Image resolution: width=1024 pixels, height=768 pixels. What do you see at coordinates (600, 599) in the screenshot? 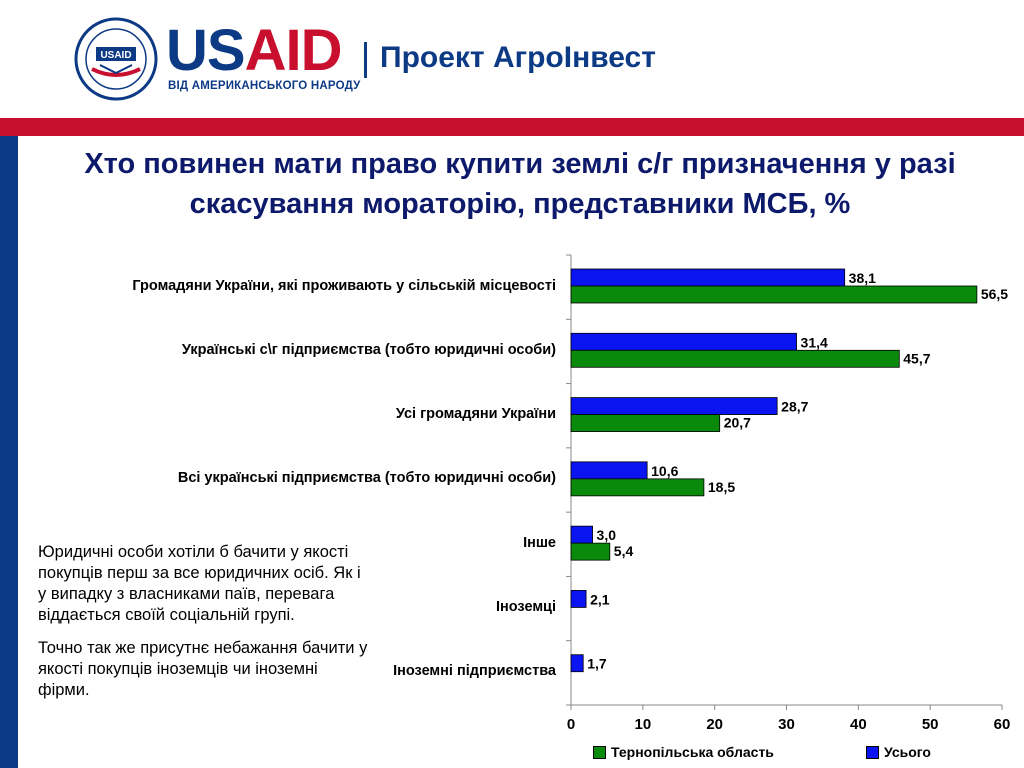
I see `data-label-total: 2,1` at bounding box center [600, 599].